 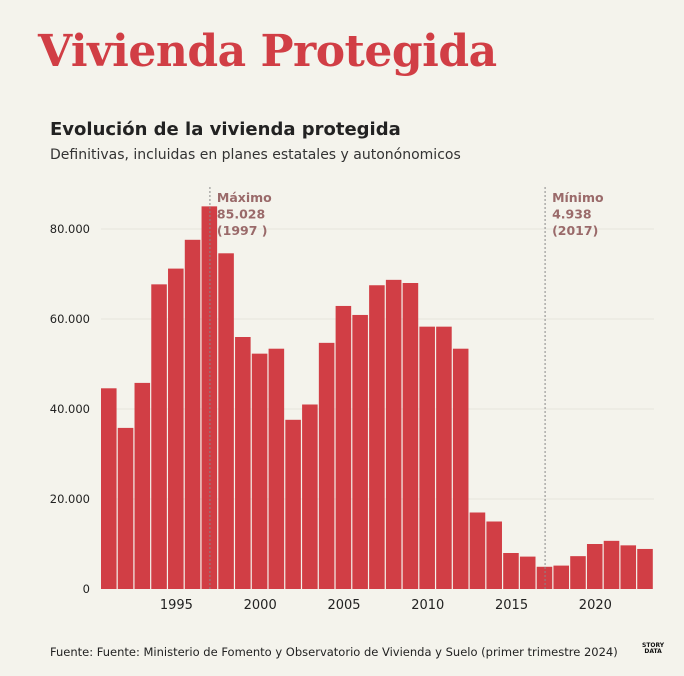 What do you see at coordinates (578, 197) in the screenshot?
I see `annotation-text: Mínimo` at bounding box center [578, 197].